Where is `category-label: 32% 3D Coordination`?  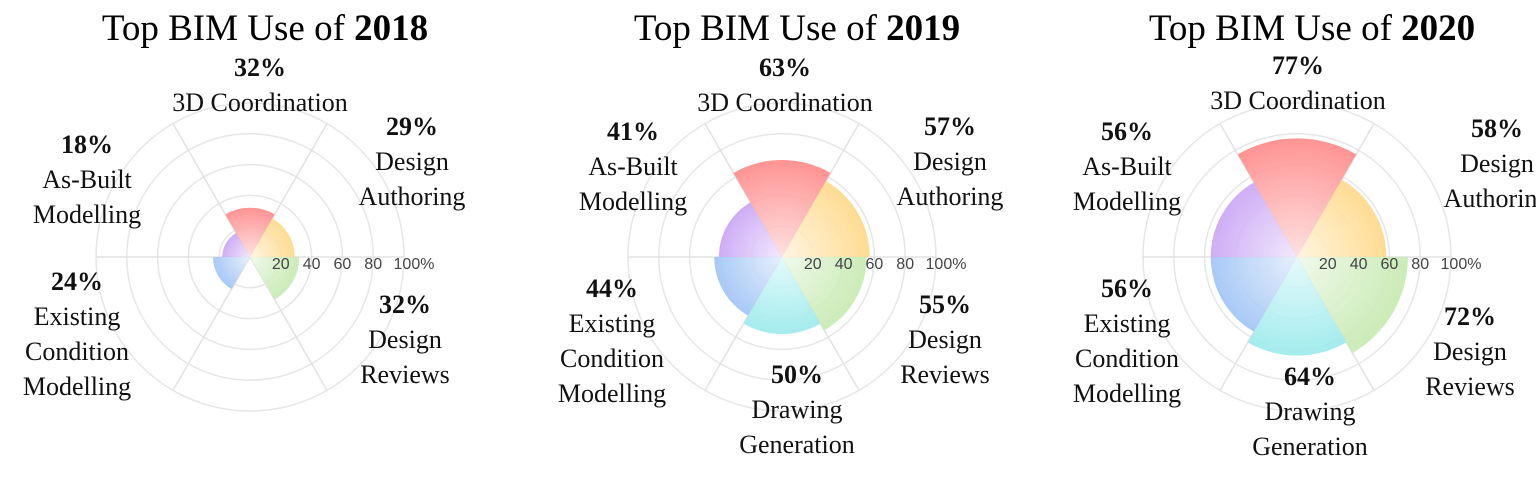
category-label: 32% 3D Coordination is located at coordinates (260, 85).